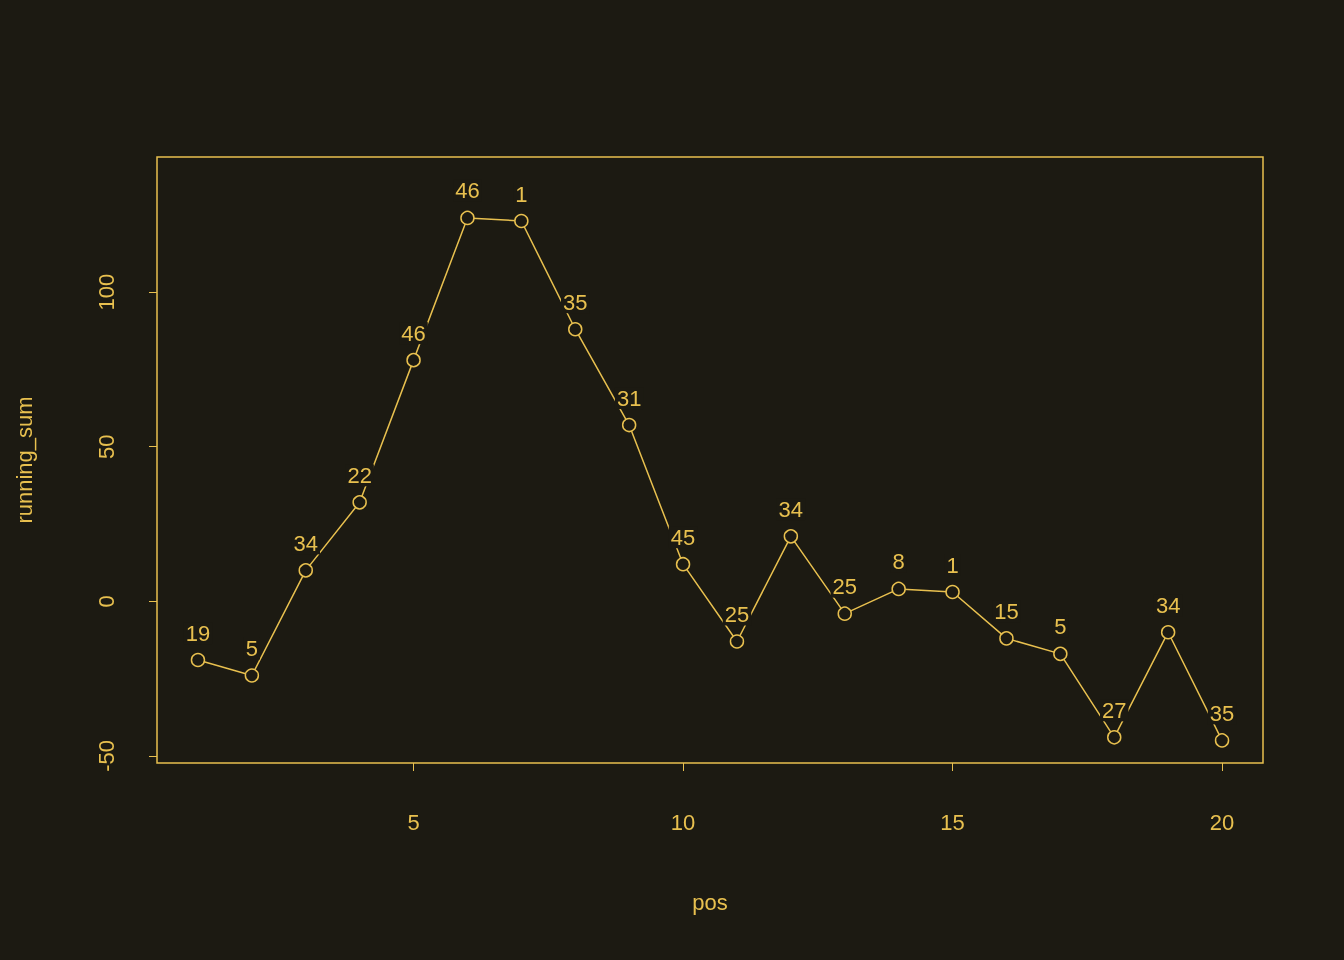 Image resolution: width=1344 pixels, height=960 pixels. Describe the element at coordinates (1222, 822) in the screenshot. I see `x-tick-label: 20` at that location.